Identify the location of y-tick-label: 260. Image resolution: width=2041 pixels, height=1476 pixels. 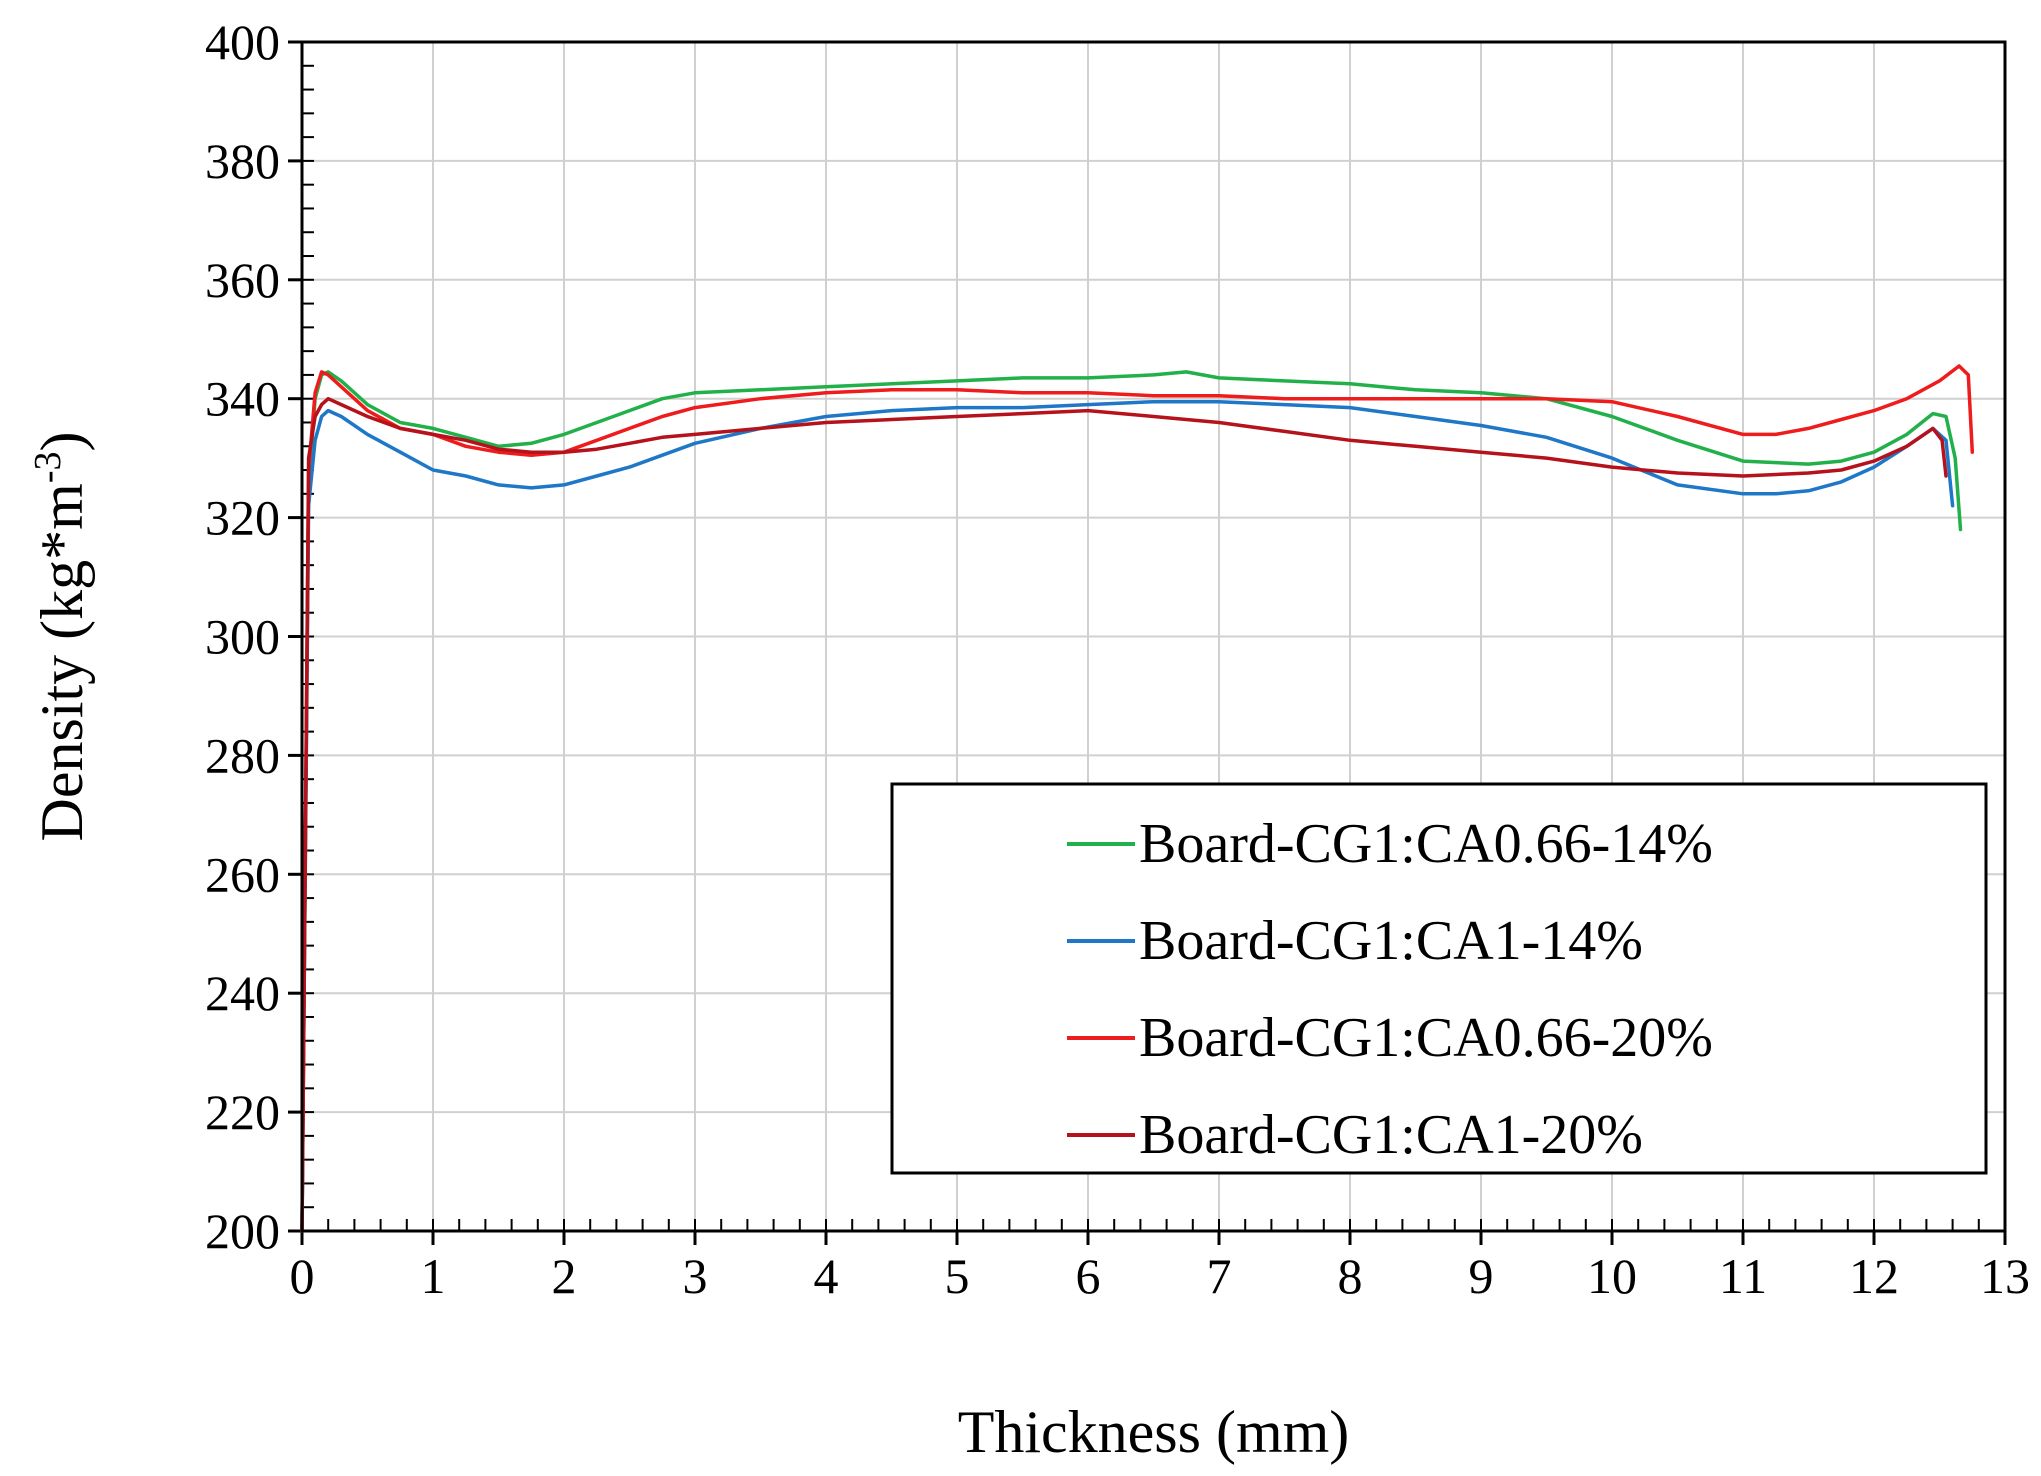
(242, 874).